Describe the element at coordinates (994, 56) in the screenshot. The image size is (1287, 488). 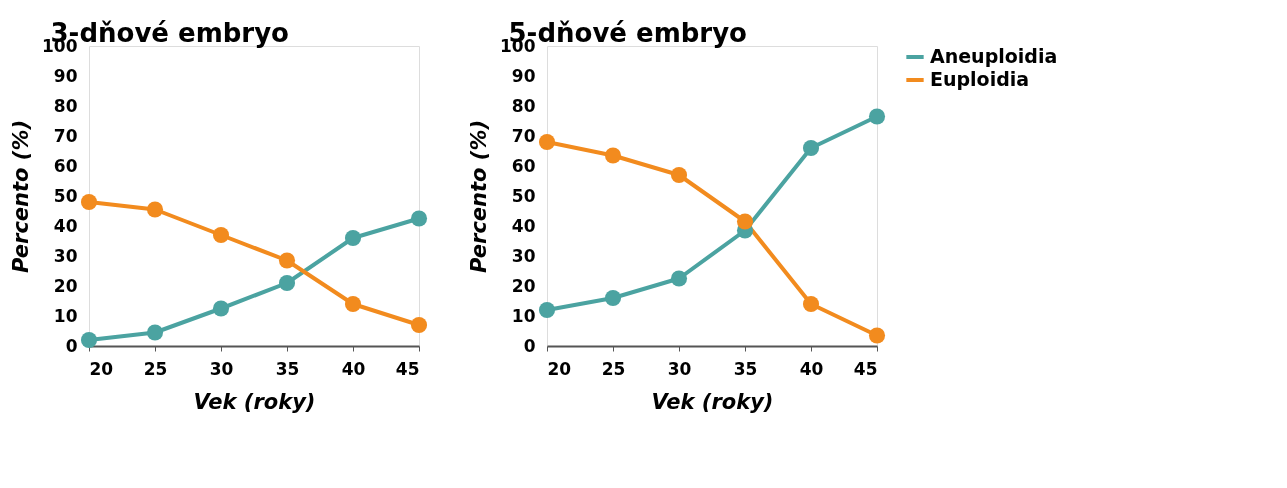
I see `legend-label: Aneuploidia` at that location.